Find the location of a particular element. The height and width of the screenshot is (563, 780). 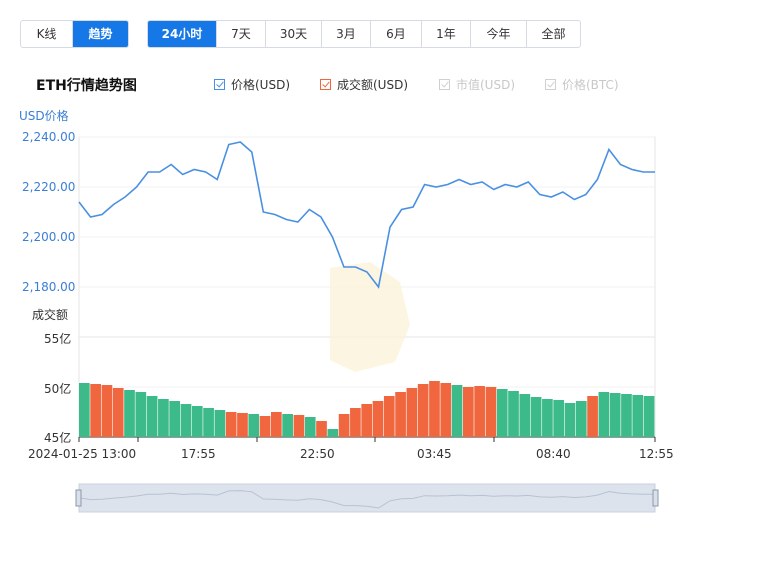

x-tick-label: 2024-01-25 13:00 is located at coordinates (82, 454).